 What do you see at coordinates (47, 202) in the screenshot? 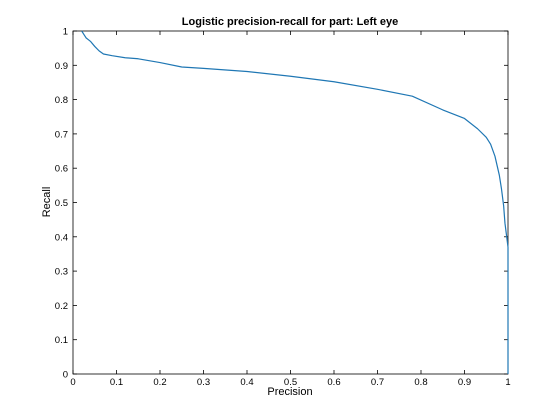
I see `y-axis-label: Recall` at bounding box center [47, 202].